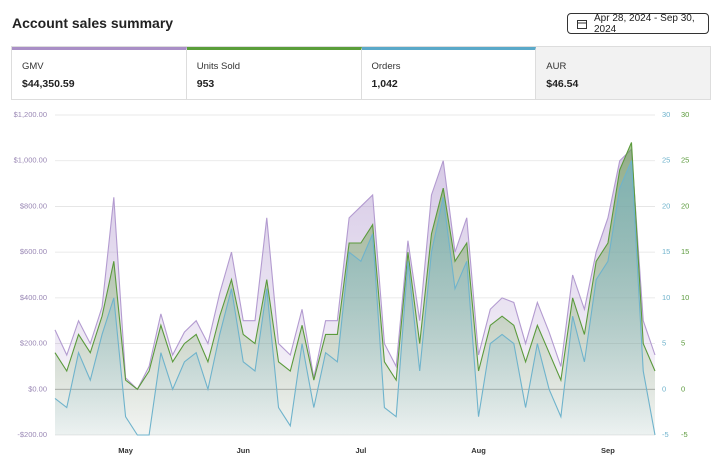 The width and height of the screenshot is (720, 466). I want to click on metric-card: AUR $46.54, so click(623, 73).